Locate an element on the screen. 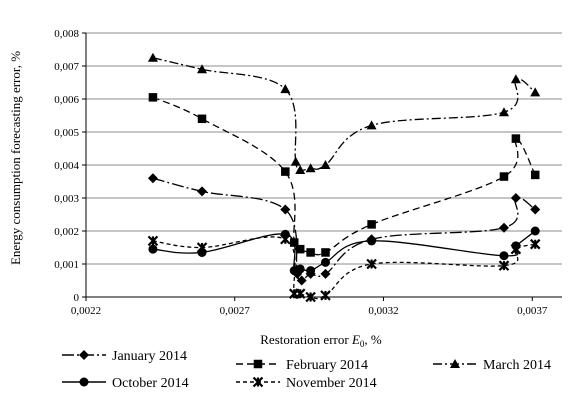 The height and width of the screenshot is (399, 581). legend-item: January 2014 is located at coordinates (124, 356).